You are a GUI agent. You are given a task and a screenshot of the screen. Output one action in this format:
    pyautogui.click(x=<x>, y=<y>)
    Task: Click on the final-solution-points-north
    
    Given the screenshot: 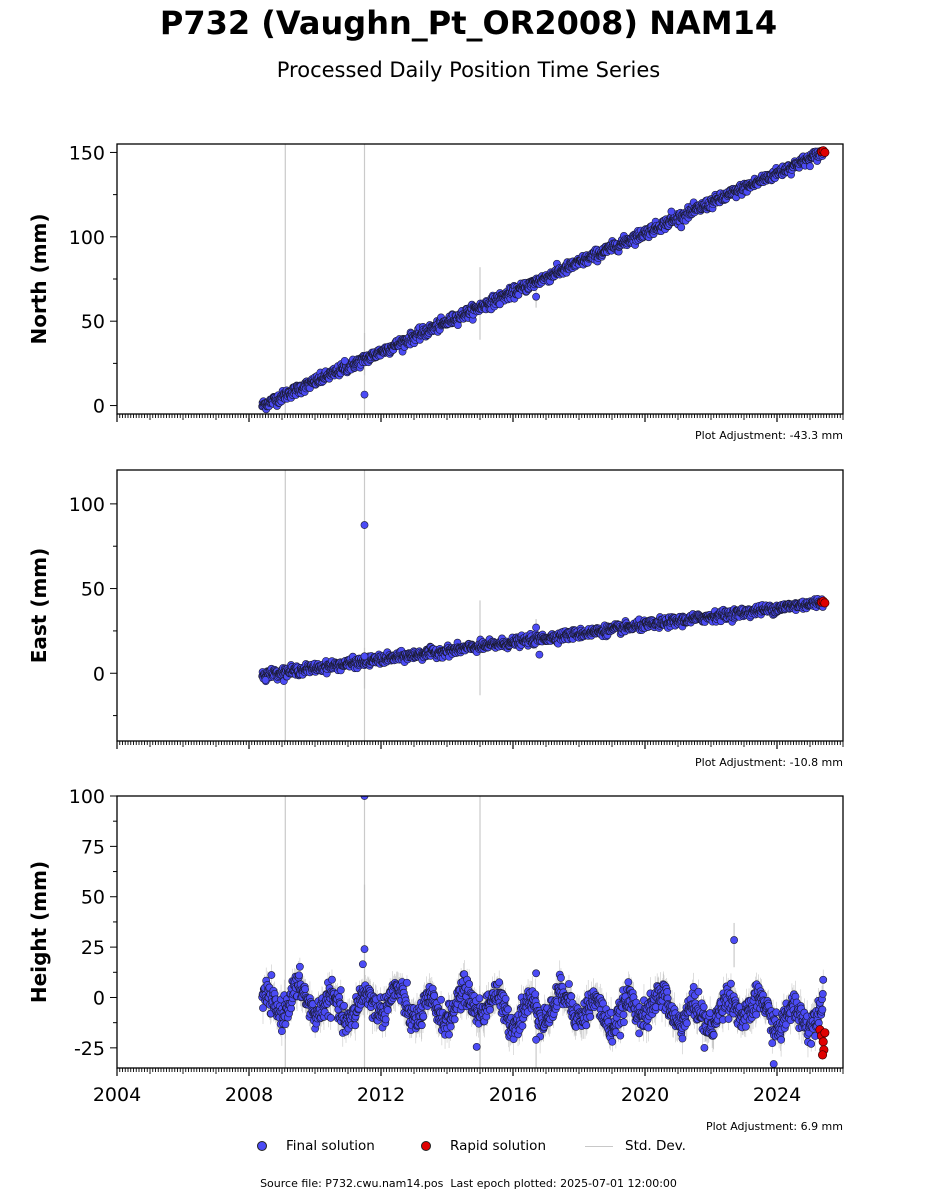 What is the action you would take?
    pyautogui.click(x=543, y=280)
    